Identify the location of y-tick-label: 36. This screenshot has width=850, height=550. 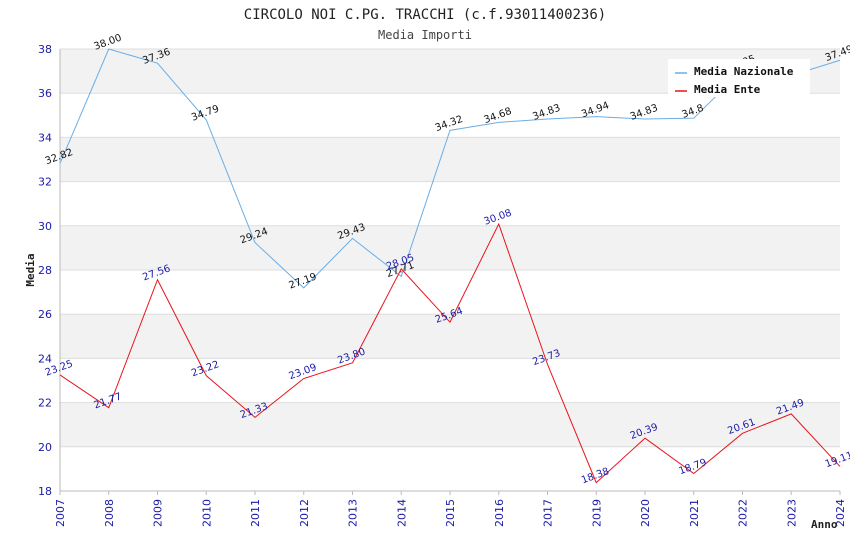
(45, 93).